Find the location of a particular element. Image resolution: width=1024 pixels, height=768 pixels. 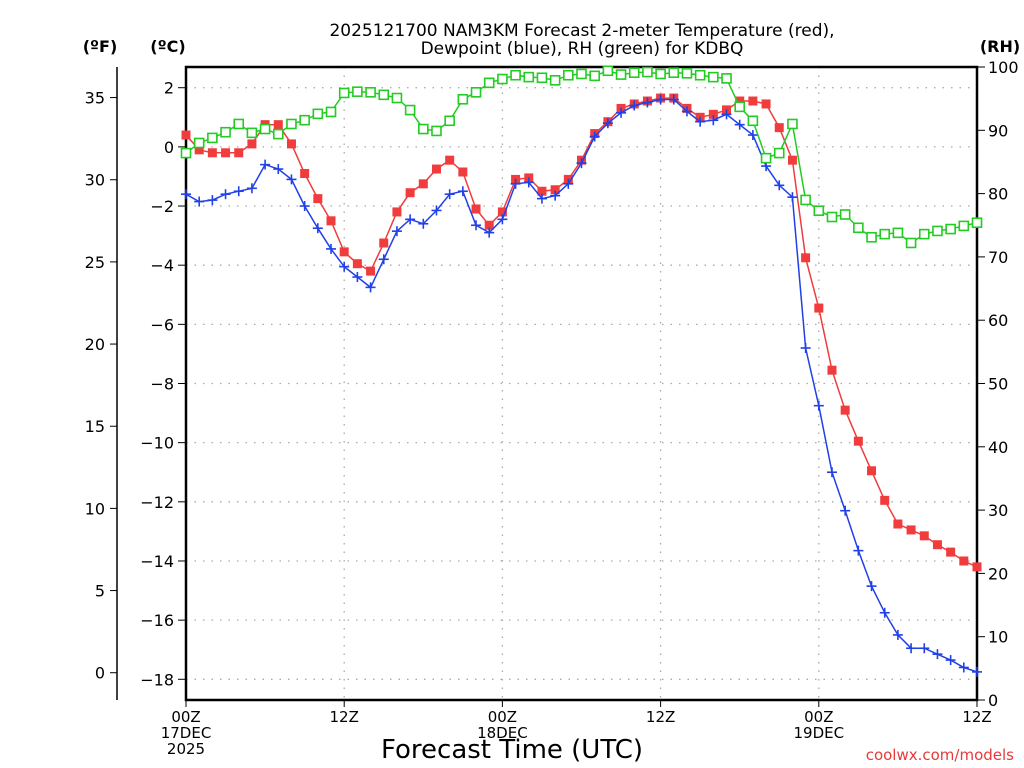

celsius-tick-label: −6 is located at coordinates (162, 324).